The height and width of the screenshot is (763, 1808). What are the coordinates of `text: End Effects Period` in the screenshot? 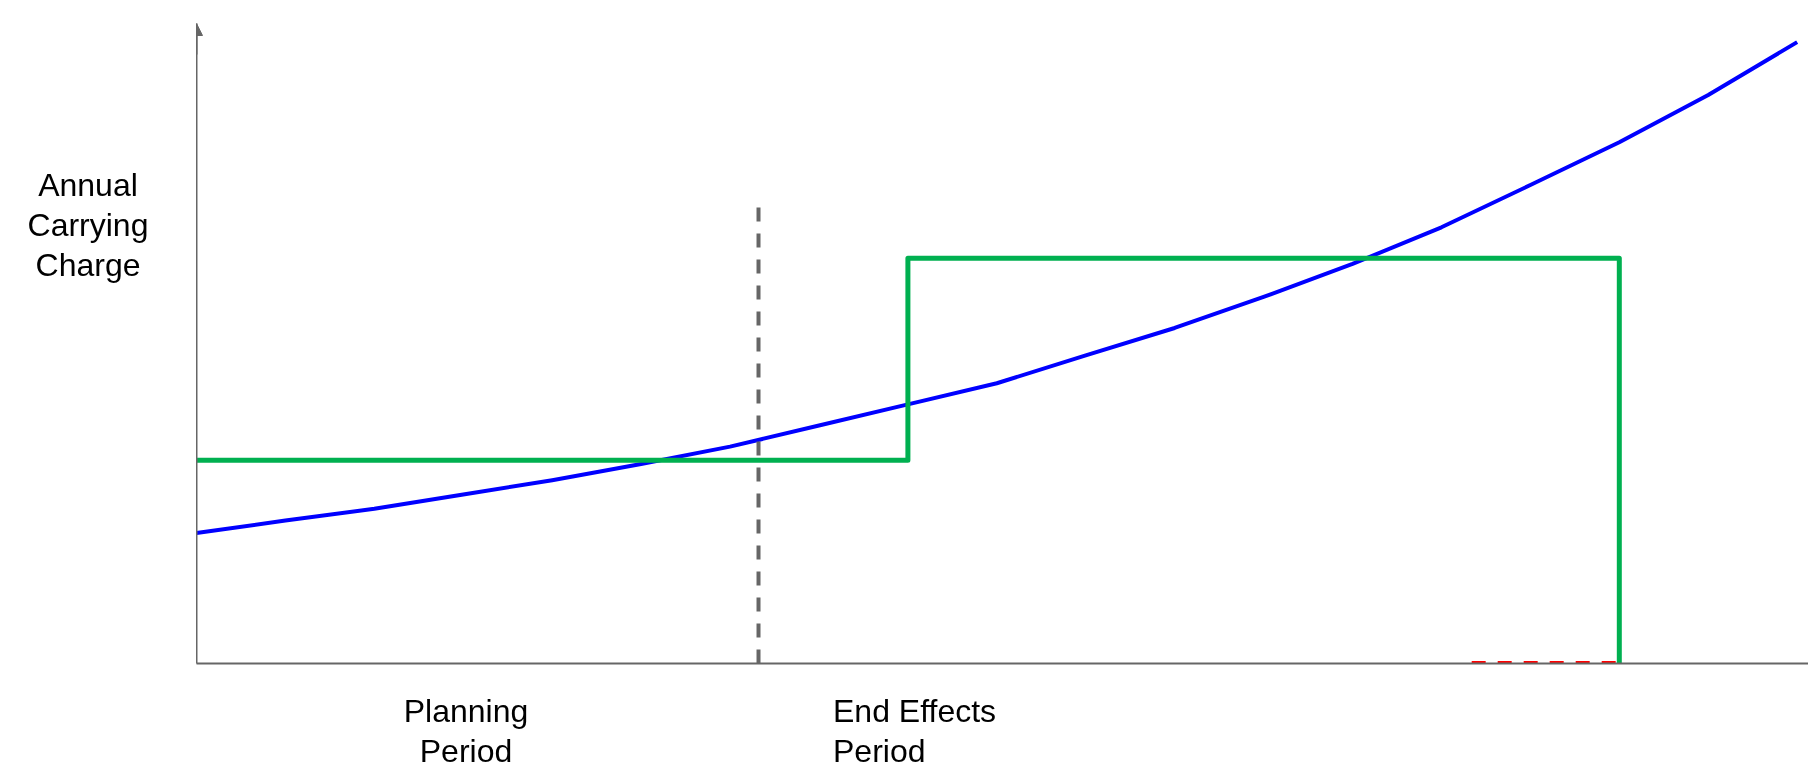 It's located at (915, 727).